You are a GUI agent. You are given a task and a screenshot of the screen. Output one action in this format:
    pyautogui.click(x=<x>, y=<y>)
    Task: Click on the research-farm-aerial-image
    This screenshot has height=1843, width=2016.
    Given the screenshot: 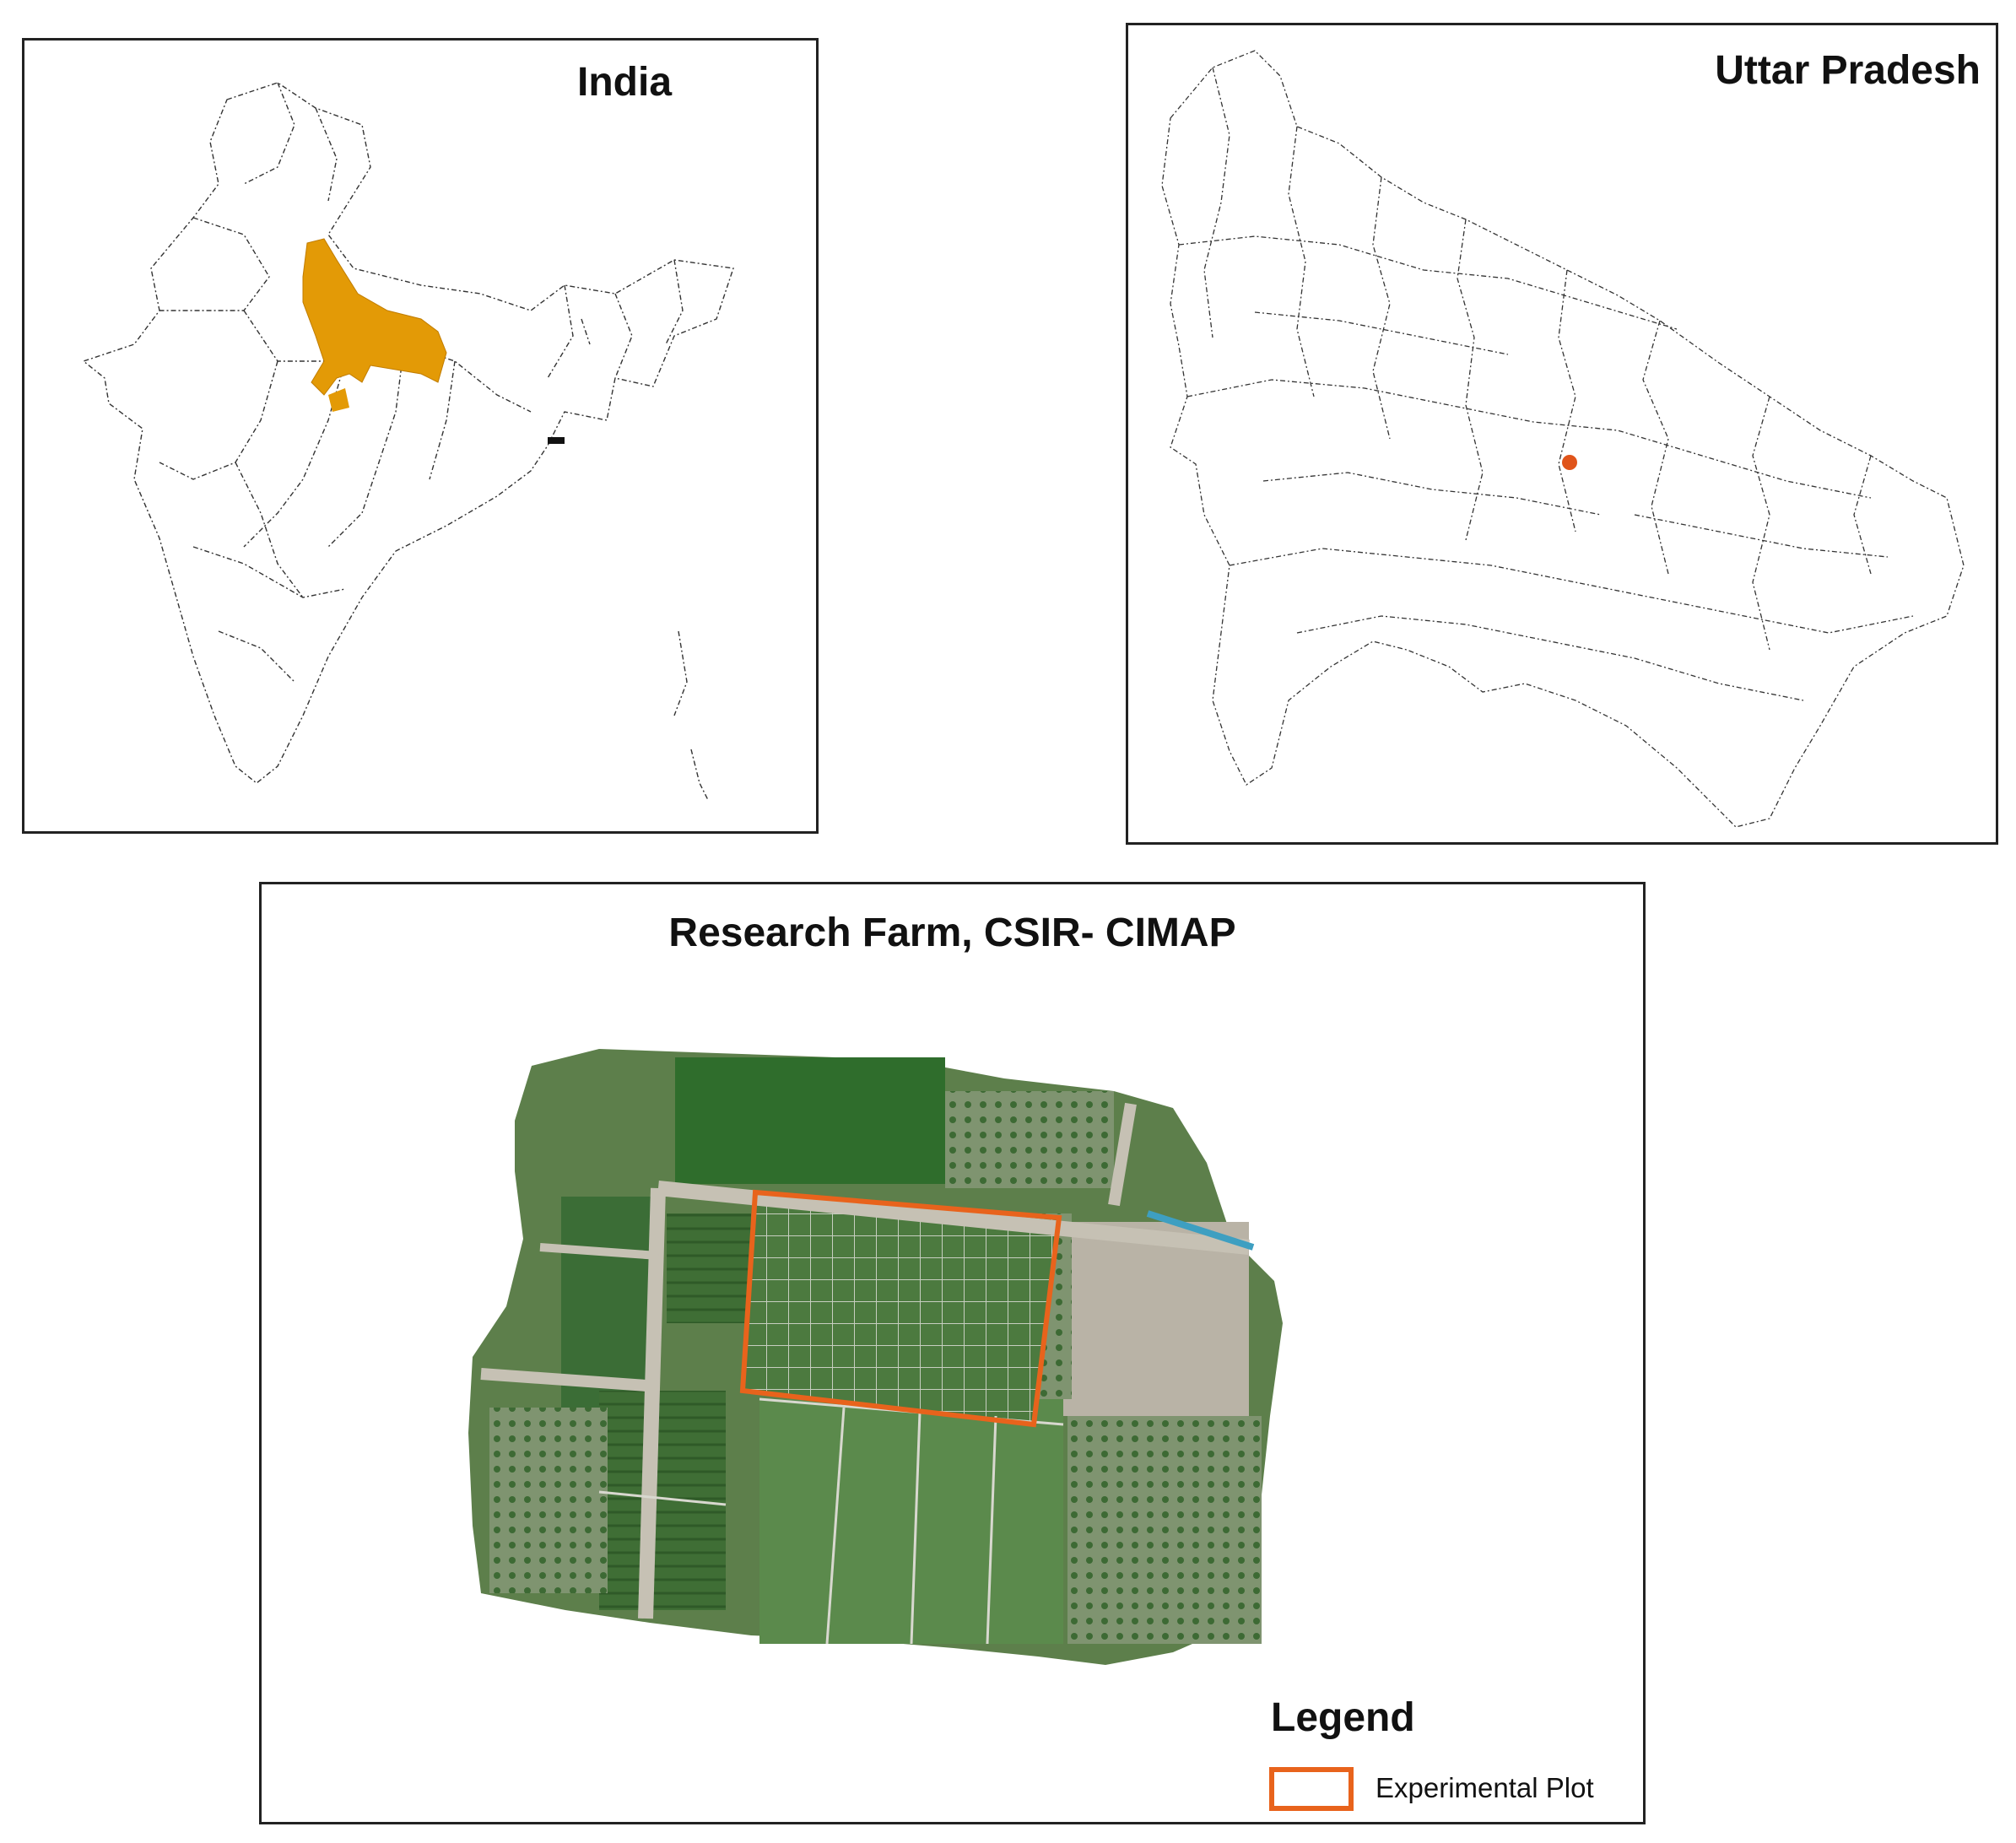 What is the action you would take?
    pyautogui.click(x=875, y=1357)
    